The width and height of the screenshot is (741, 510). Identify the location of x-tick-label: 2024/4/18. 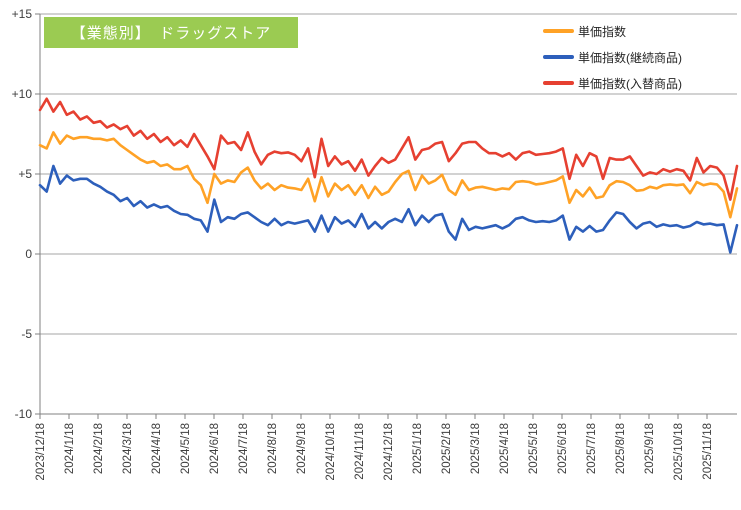
(157, 448).